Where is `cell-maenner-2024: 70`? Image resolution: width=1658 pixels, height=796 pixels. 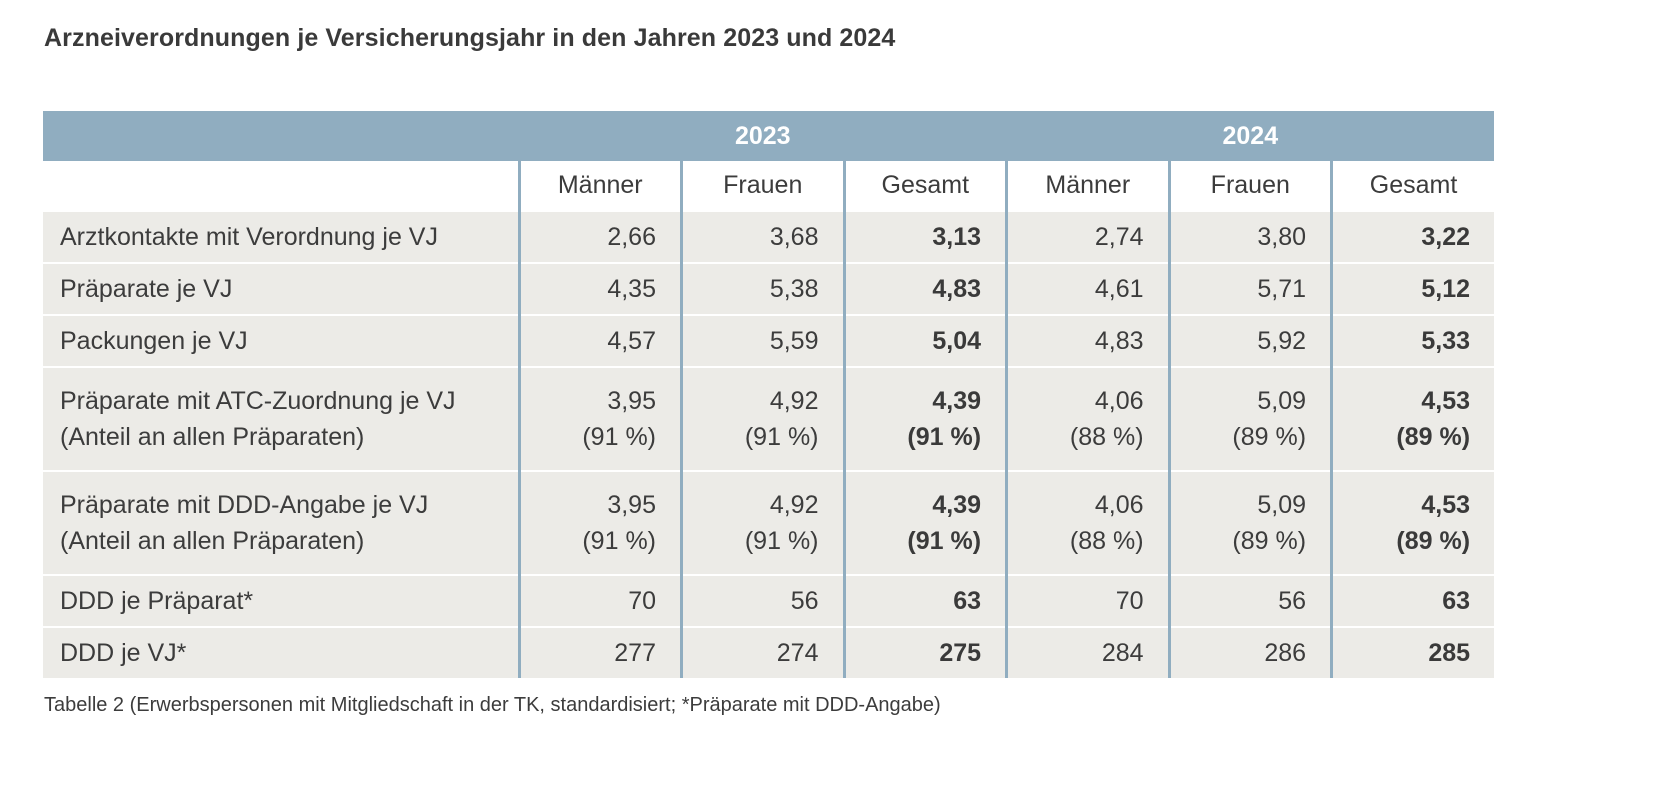 cell-maenner-2024: 70 is located at coordinates (1087, 600).